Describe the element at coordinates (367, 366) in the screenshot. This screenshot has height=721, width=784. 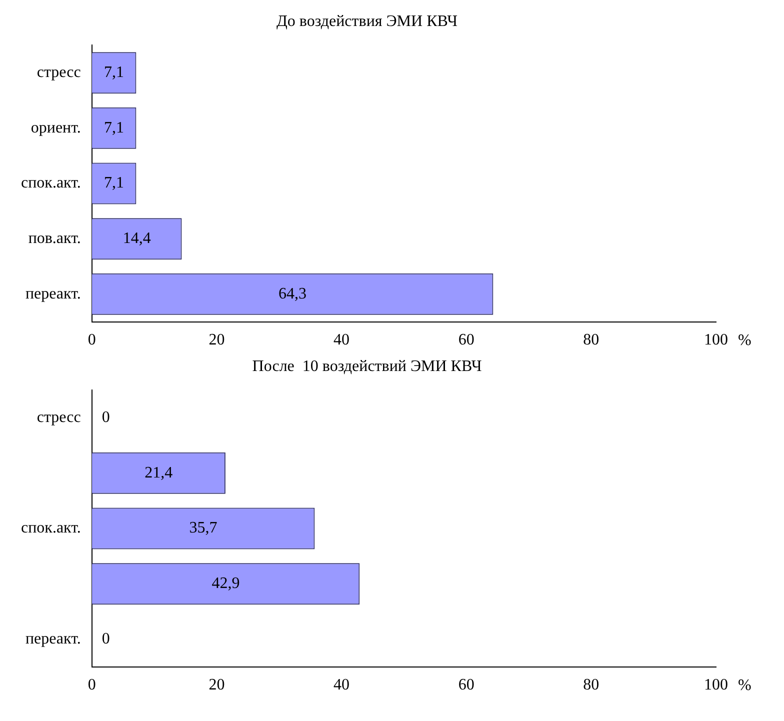
I see `chart-title: После 10 воздействий ЭМИ КВЧ` at that location.